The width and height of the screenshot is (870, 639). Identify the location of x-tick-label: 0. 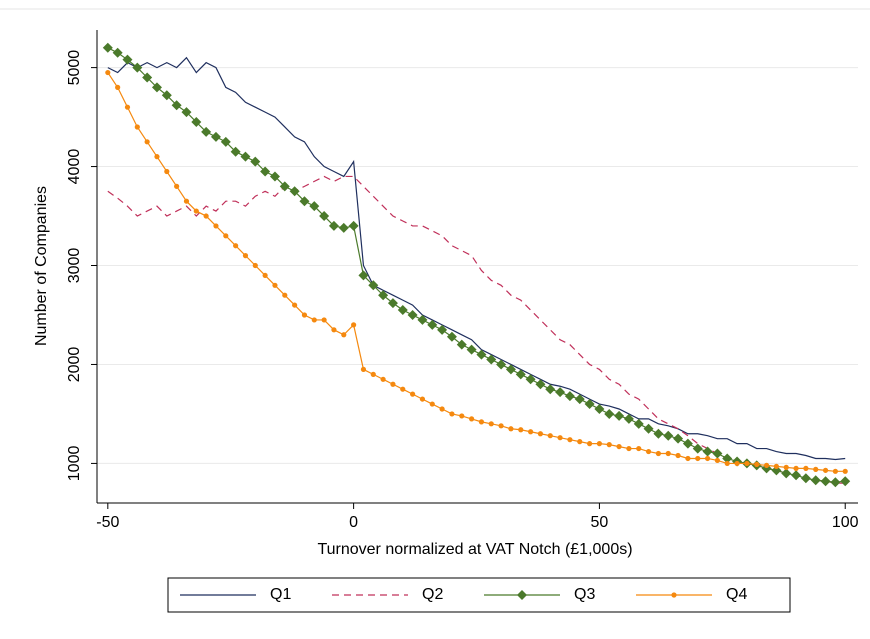
(353, 522).